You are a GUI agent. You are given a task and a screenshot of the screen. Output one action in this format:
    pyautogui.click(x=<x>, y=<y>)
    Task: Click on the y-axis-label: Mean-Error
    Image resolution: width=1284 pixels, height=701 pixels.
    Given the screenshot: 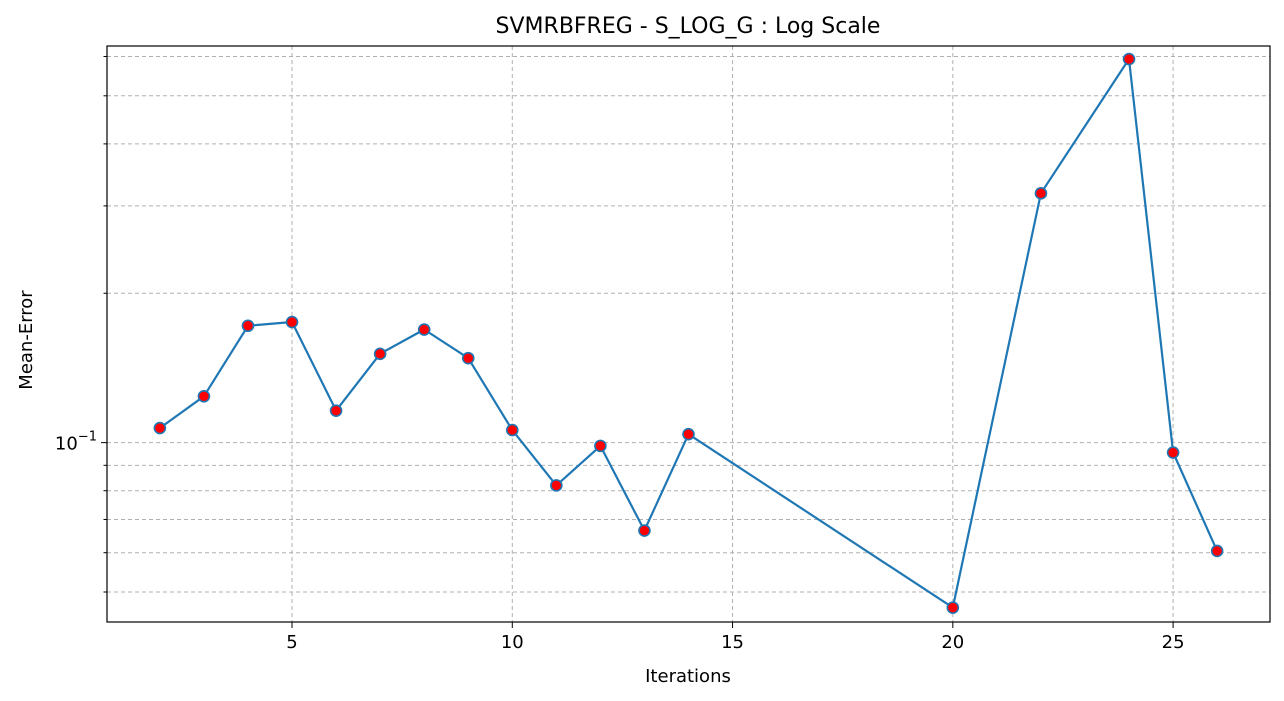 What is the action you would take?
    pyautogui.click(x=26, y=340)
    